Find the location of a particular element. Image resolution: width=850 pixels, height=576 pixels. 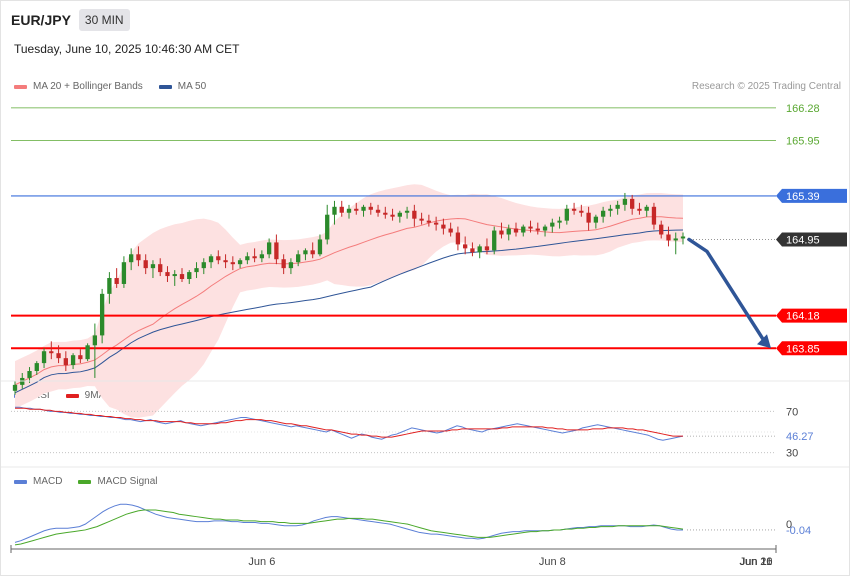

level-label-current: 164.95 is located at coordinates (811, 239).